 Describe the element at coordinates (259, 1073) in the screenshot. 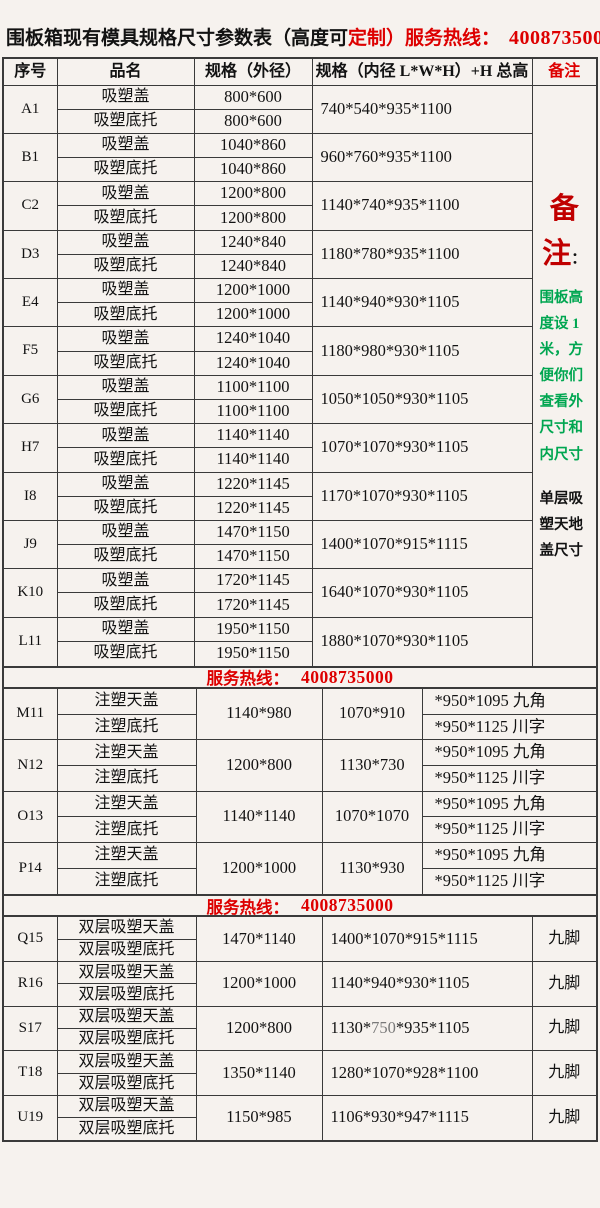

I see `outer-spec-cell: 1350*1140` at that location.